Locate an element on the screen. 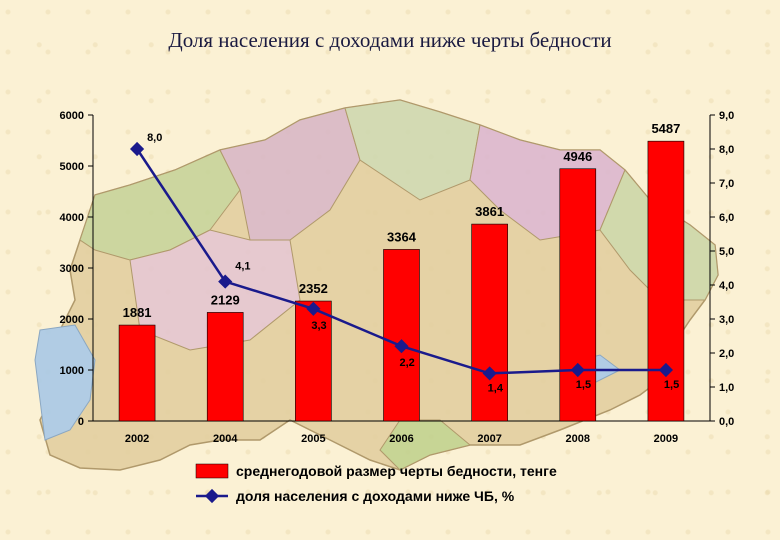  bar-data-label: 3861 is located at coordinates (489, 211).